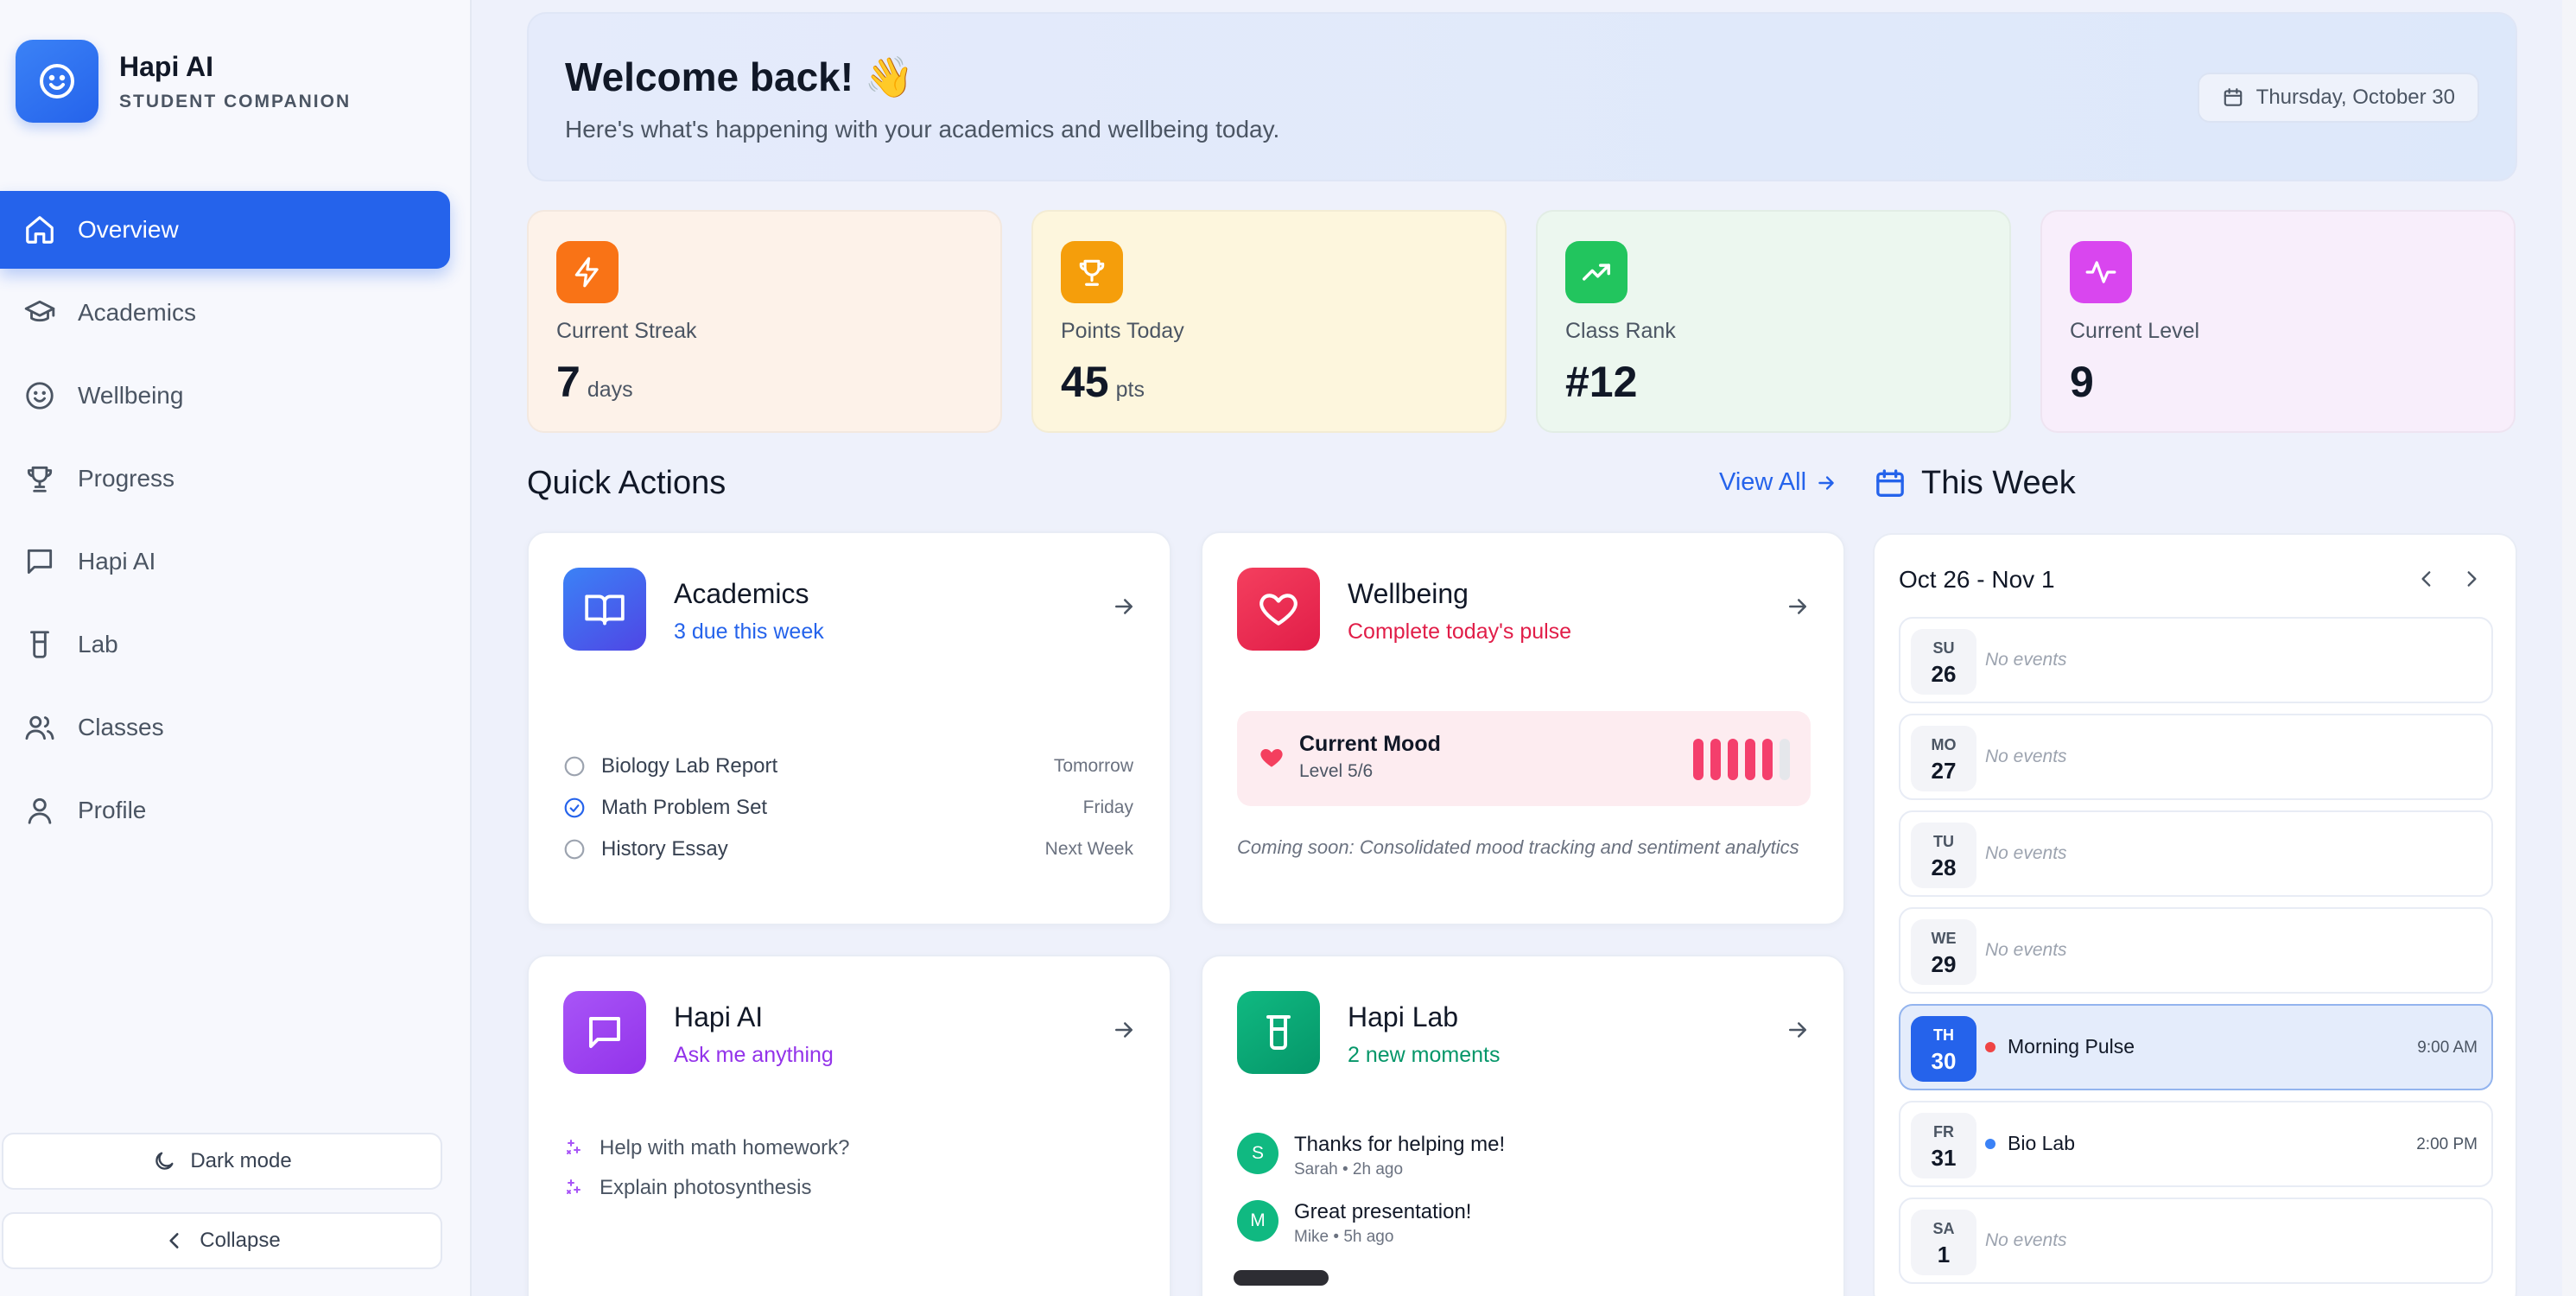 The height and width of the screenshot is (1296, 2576). Describe the element at coordinates (1943, 841) in the screenshot. I see `day-of-week: TU` at that location.